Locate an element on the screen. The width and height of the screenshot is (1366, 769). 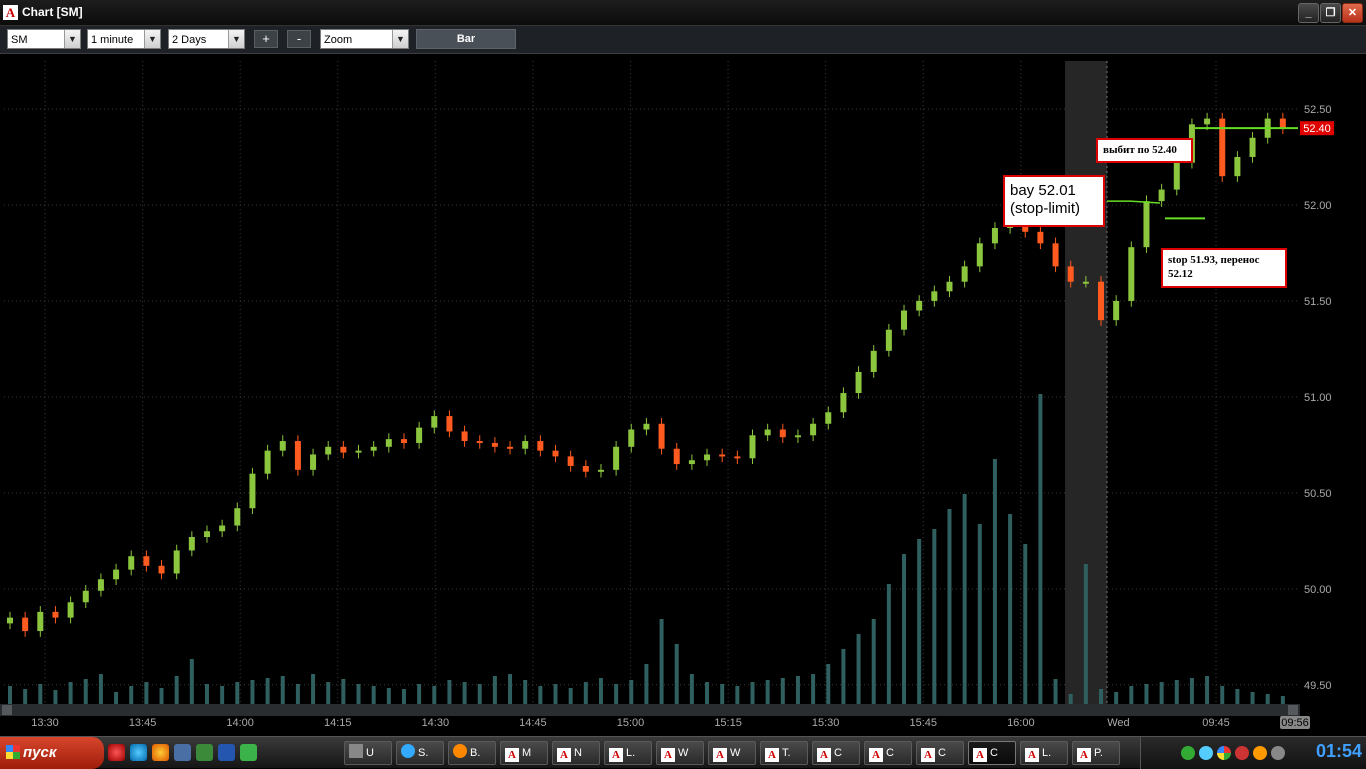
taskbar-task-button: A T. is located at coordinates (784, 753).